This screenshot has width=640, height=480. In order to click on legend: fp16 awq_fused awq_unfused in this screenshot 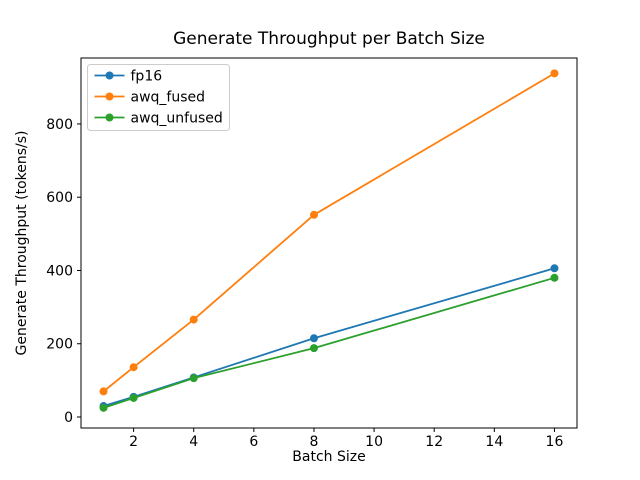, I will do `click(158, 97)`.